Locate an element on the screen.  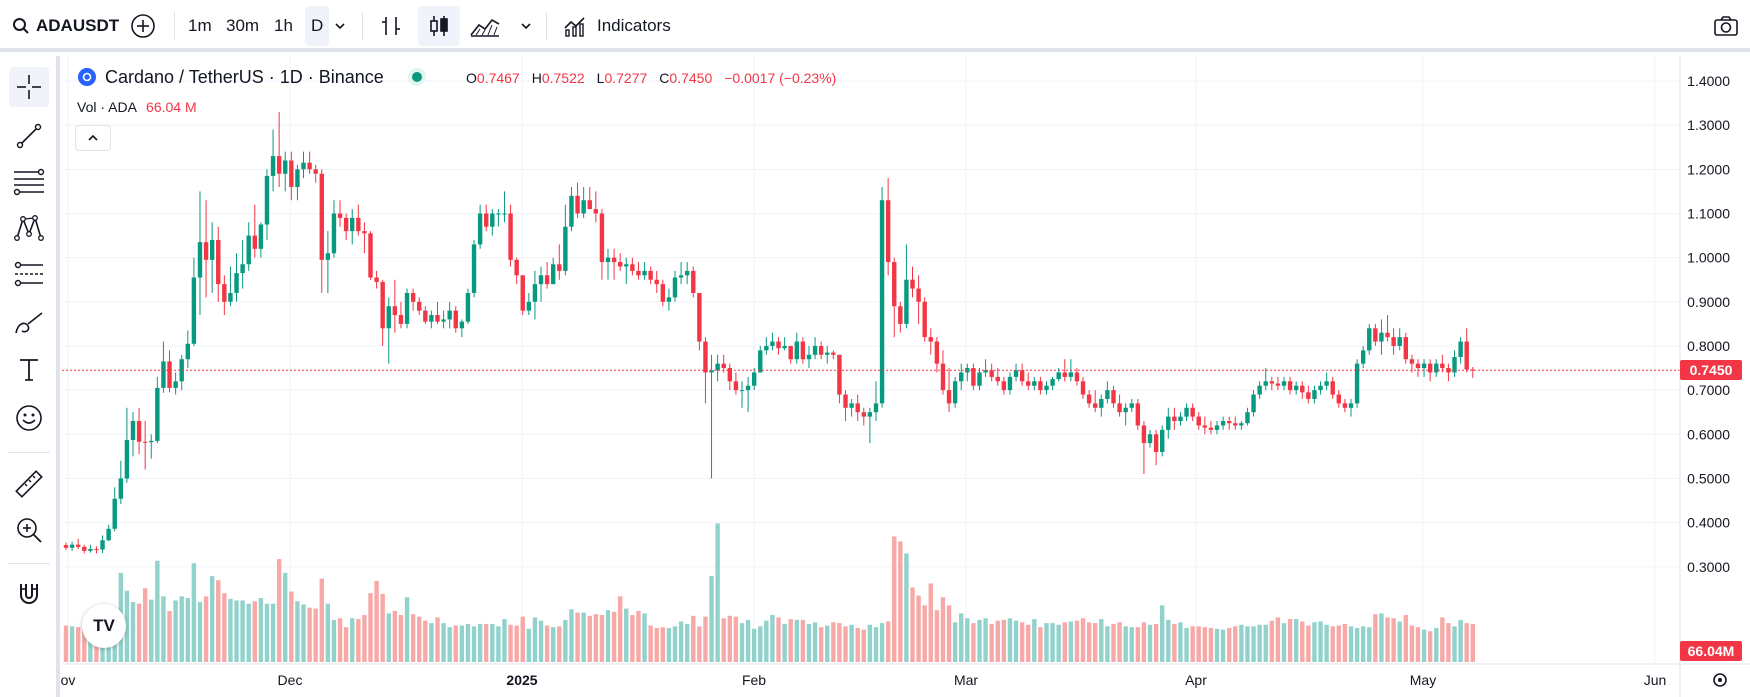
compare-button is located at coordinates (143, 26).